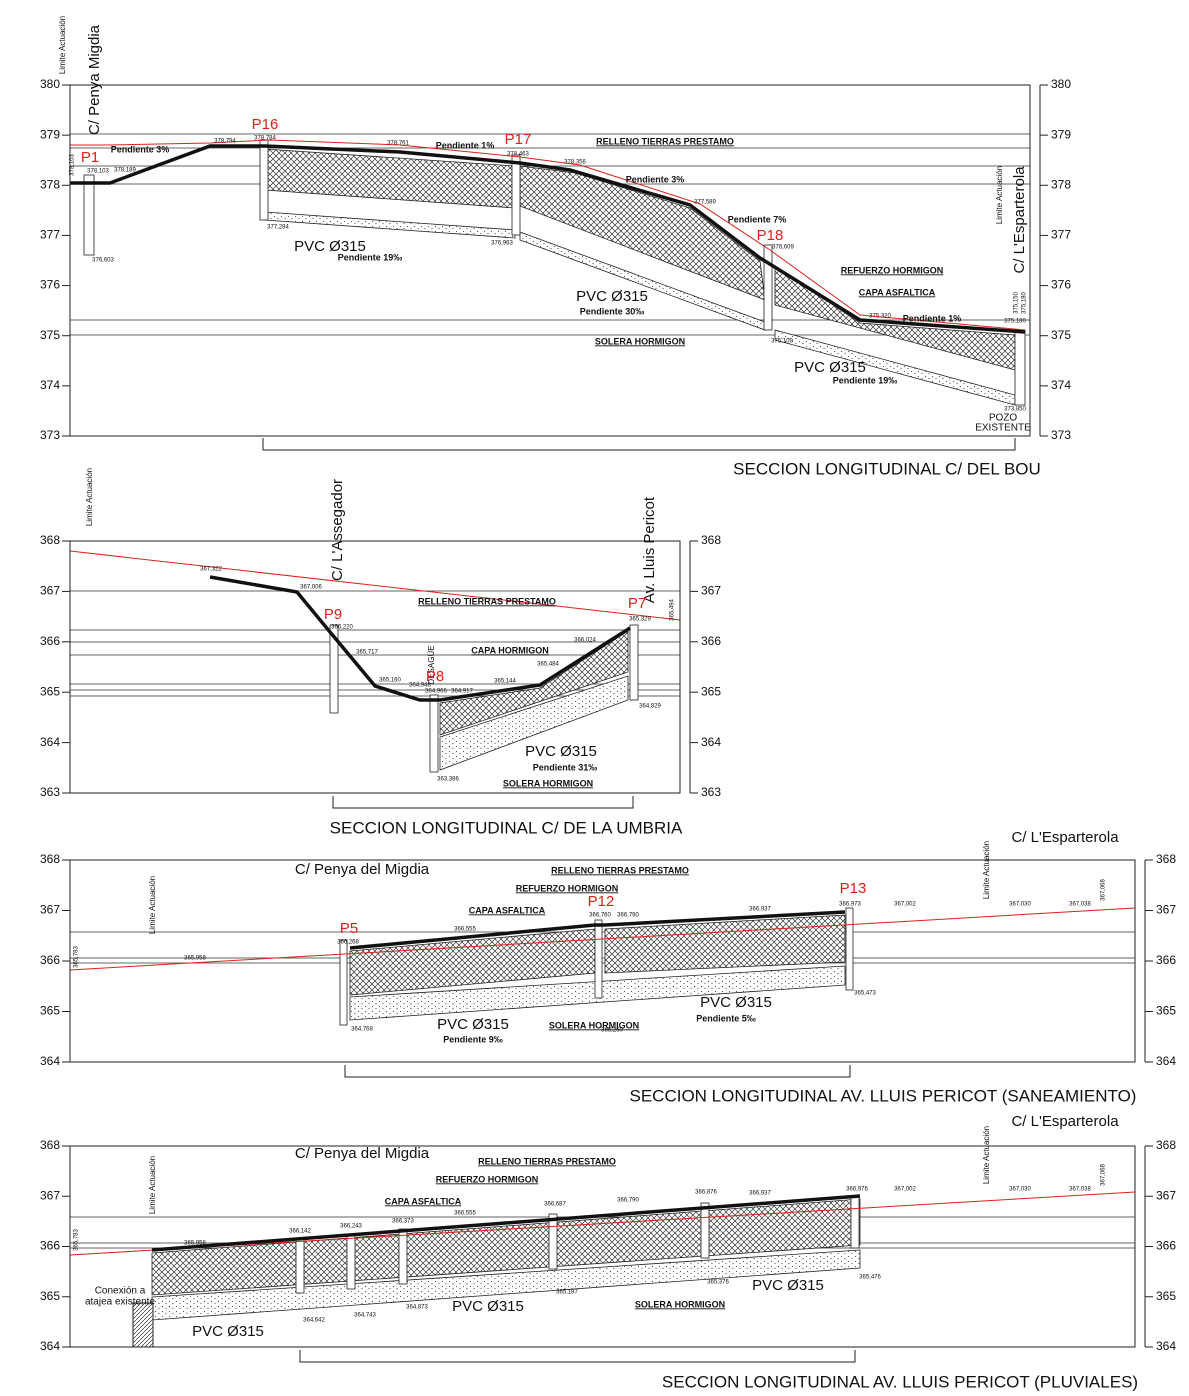 Image resolution: width=1189 pixels, height=1396 pixels. What do you see at coordinates (403, 1222) in the screenshot?
I see `label: 366,373` at bounding box center [403, 1222].